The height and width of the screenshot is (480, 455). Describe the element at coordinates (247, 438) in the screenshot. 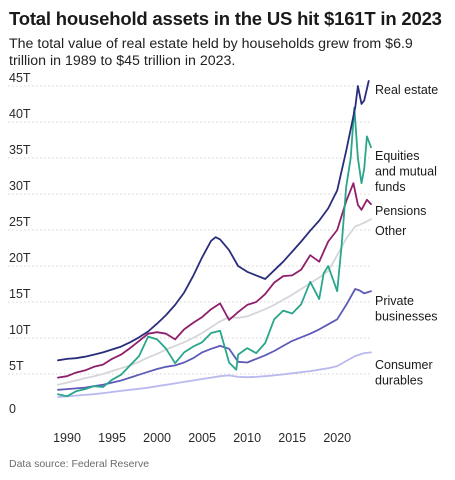

I see `x-tick-label: 2010` at that location.